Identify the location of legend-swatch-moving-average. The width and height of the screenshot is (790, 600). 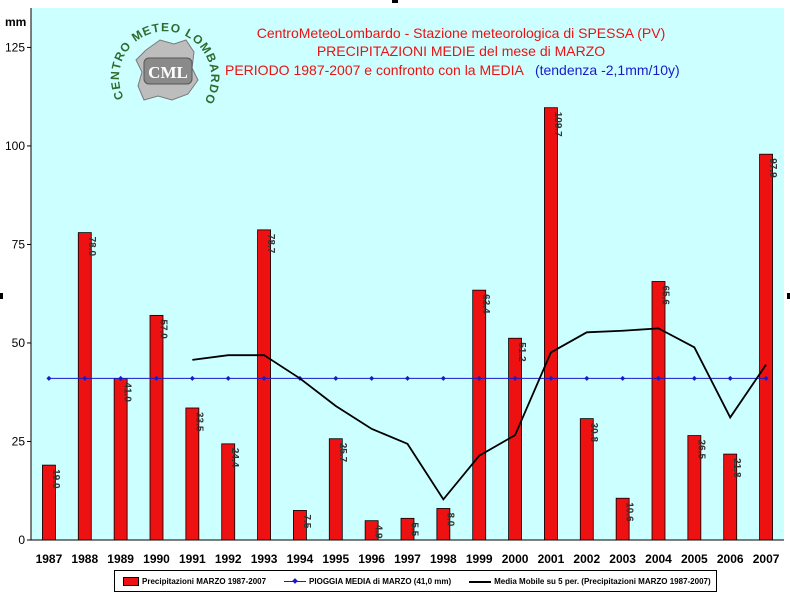
(480, 581).